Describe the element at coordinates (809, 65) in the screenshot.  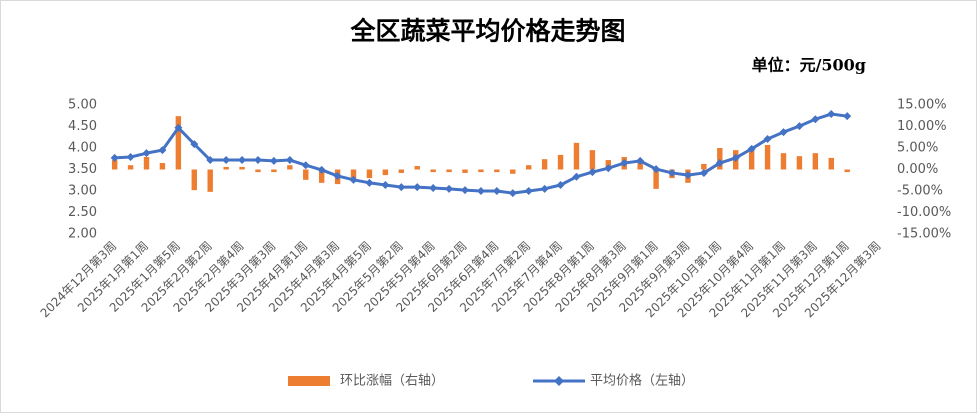
I see `chart-unit: 单位：元/500g` at that location.